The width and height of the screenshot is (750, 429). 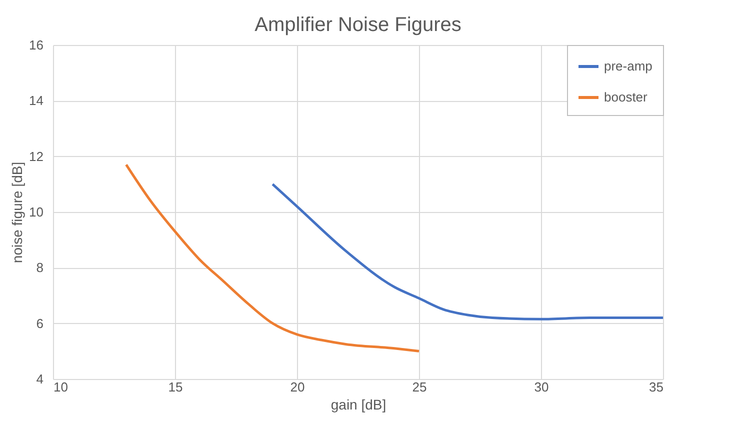 I want to click on x-tick-label: 25, so click(x=419, y=387).